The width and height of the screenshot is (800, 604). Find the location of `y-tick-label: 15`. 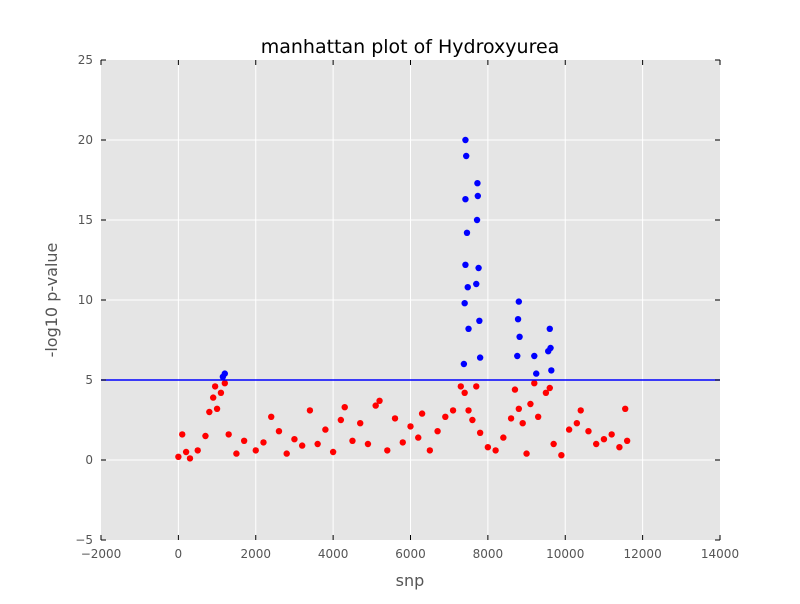

y-tick-label: 15 is located at coordinates (85, 220).